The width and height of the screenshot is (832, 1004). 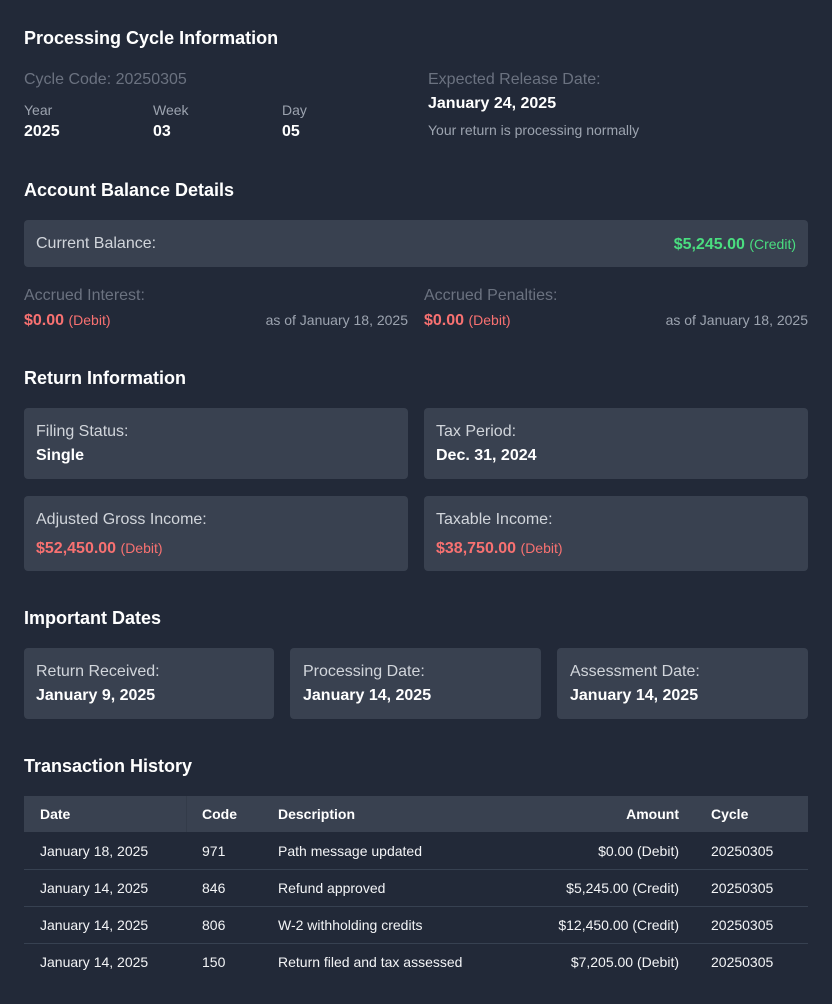 I want to click on field-label: Day, so click(x=294, y=110).